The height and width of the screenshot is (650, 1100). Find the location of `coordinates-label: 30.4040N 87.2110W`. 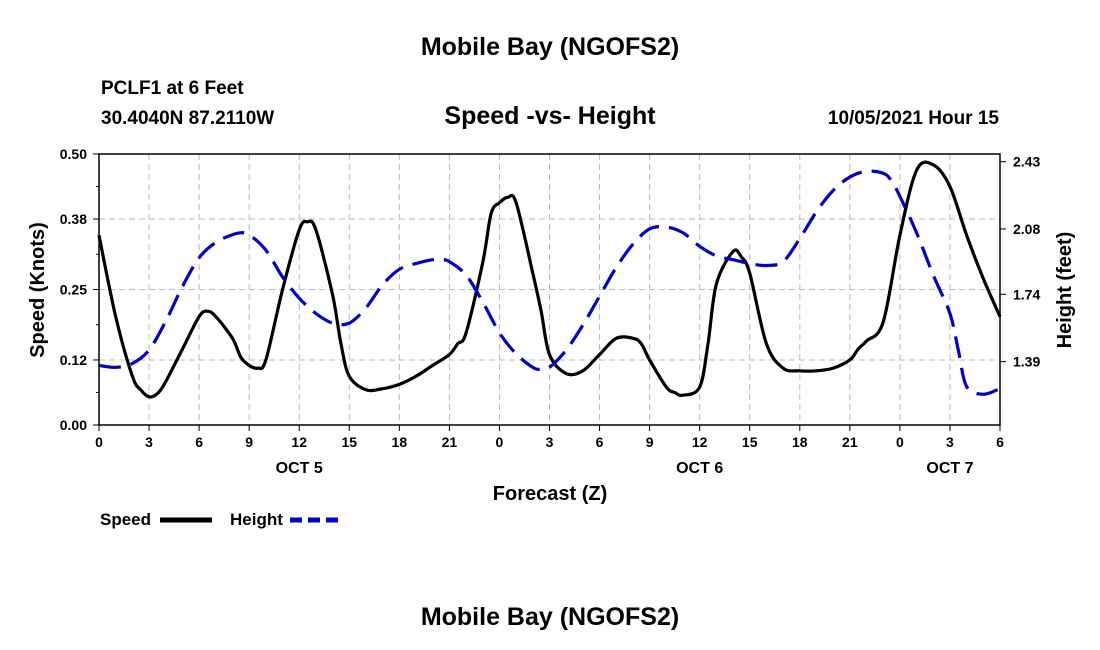

coordinates-label: 30.4040N 87.2110W is located at coordinates (187, 118).